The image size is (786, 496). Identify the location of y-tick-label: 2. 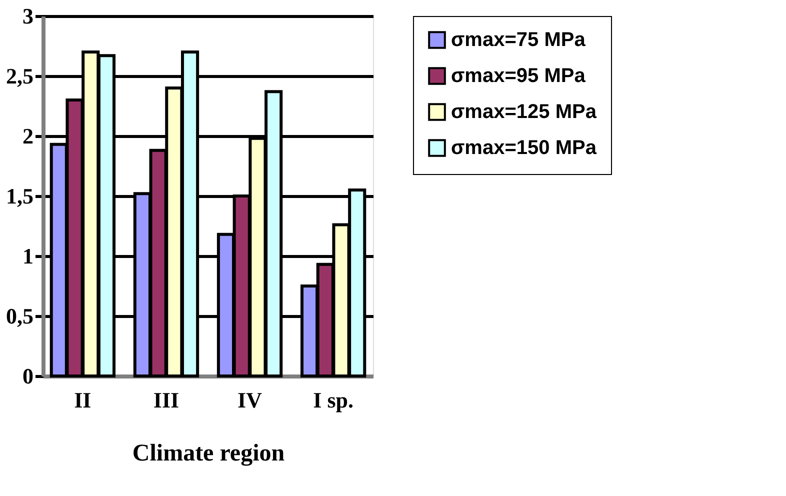
(28, 136).